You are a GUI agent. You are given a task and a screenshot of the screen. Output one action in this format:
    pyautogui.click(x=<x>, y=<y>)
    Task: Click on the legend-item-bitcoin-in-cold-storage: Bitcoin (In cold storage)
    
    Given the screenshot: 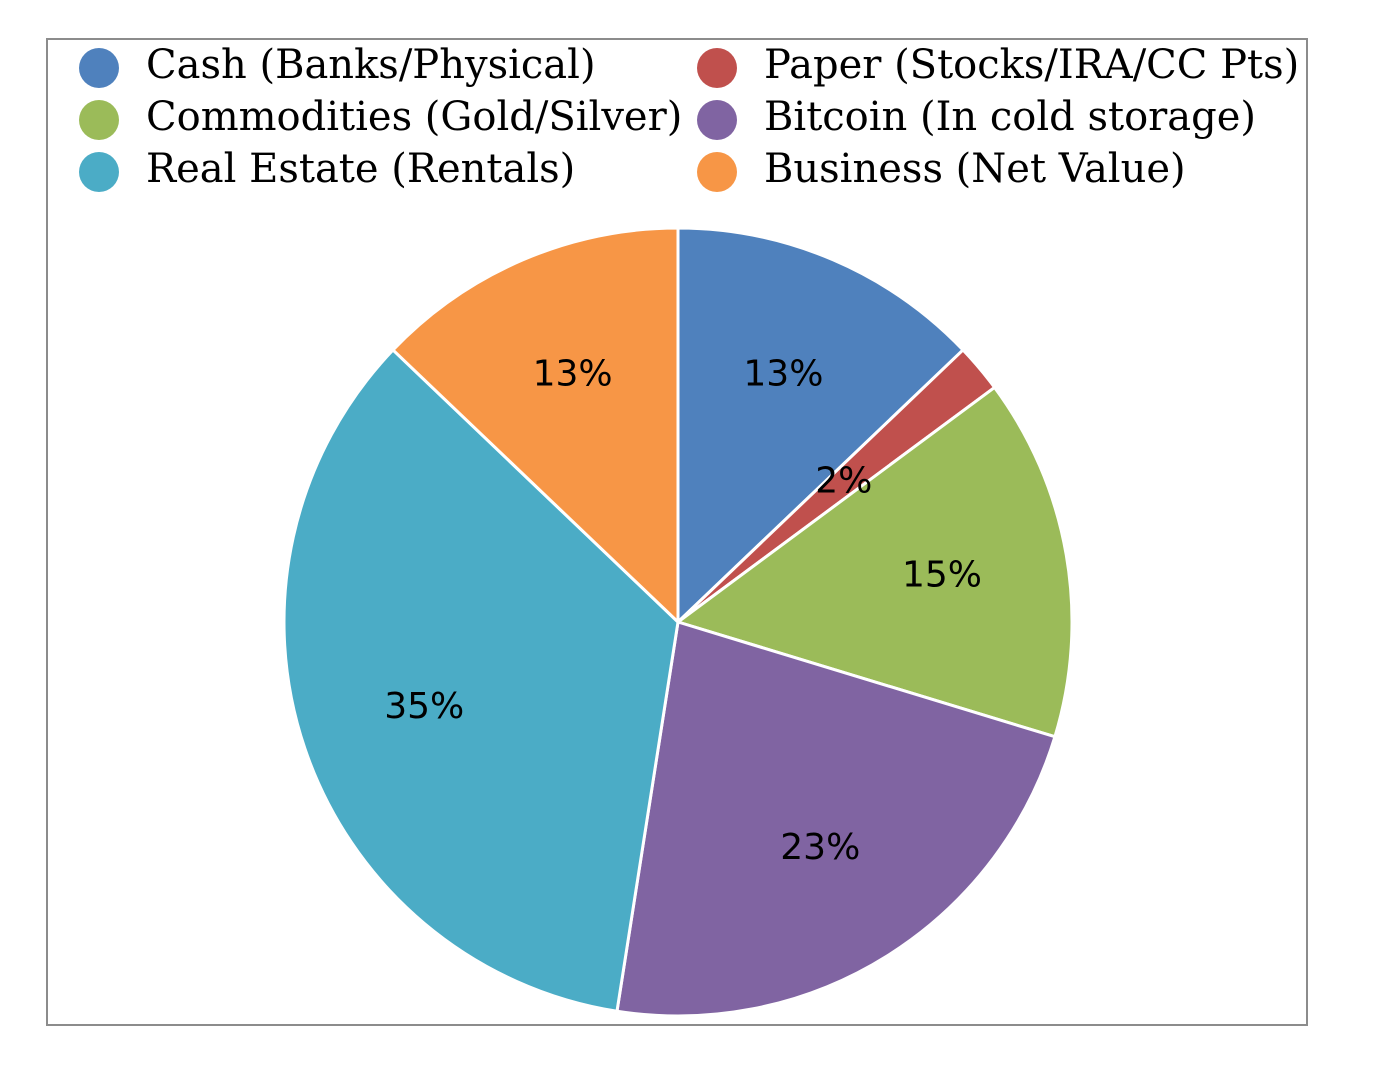 What is the action you would take?
    pyautogui.click(x=976, y=117)
    